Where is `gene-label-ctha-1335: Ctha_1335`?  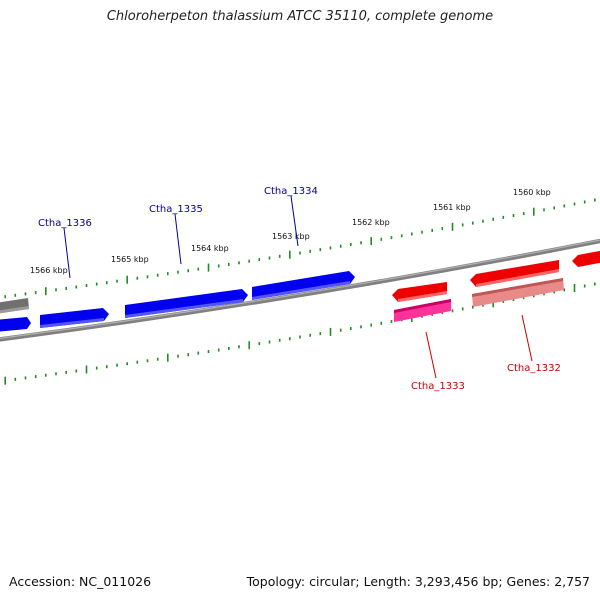 gene-label-ctha-1335: Ctha_1335 is located at coordinates (176, 209).